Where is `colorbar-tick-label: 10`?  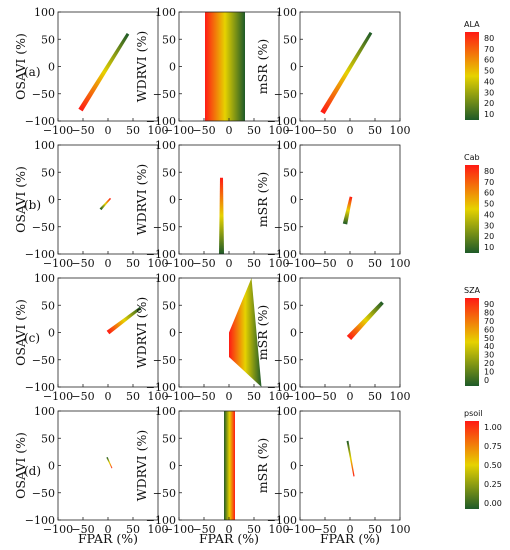 colorbar-tick-label: 10 is located at coordinates (489, 114).